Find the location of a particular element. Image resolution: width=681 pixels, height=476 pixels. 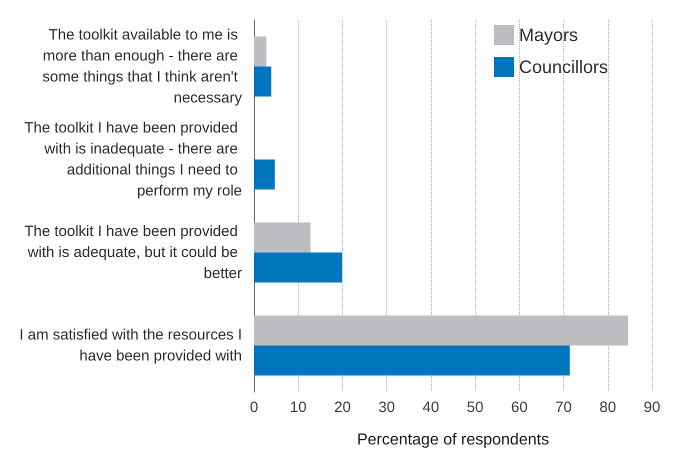

x-tick-label: 50 is located at coordinates (475, 407).